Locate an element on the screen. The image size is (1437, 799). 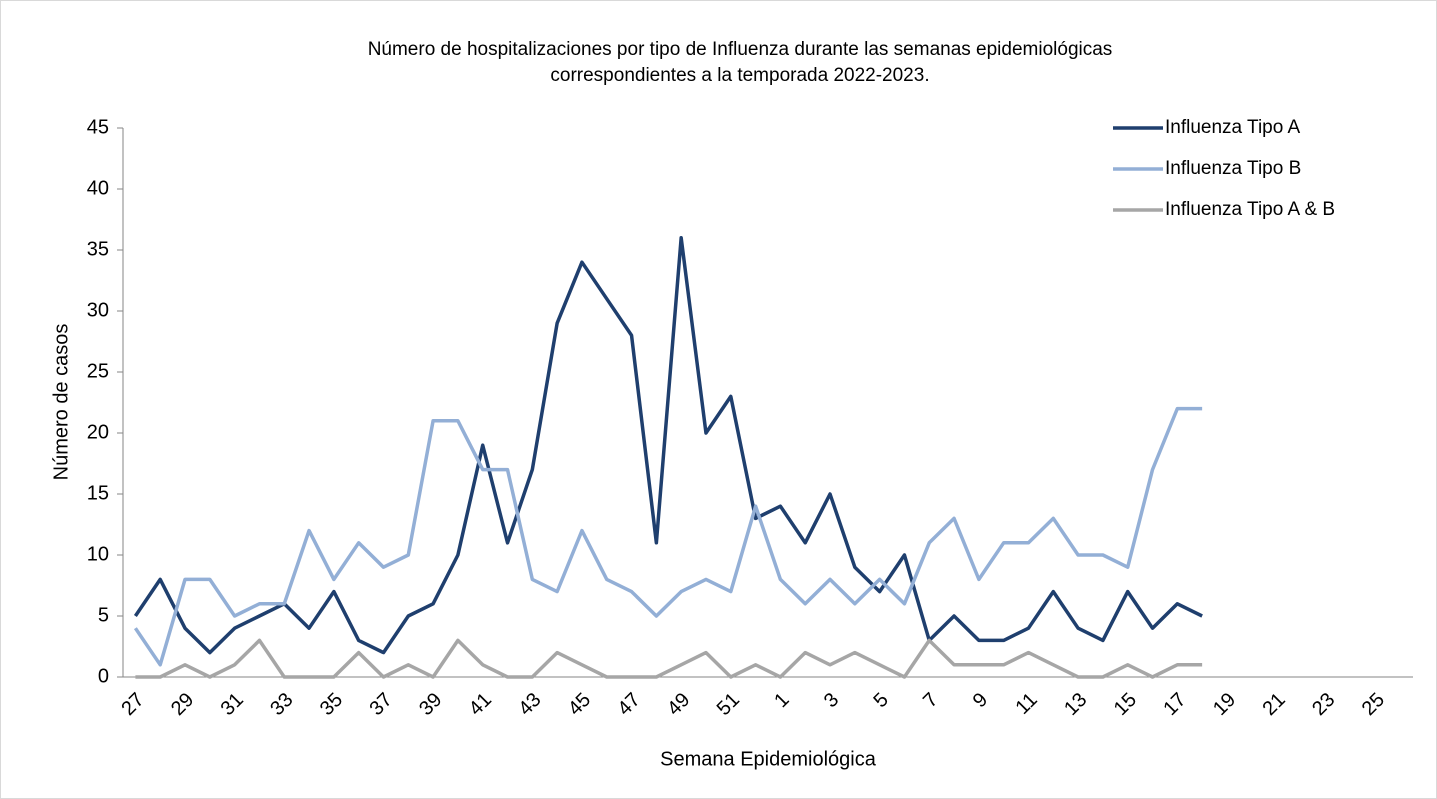
y-tick-label: 5 is located at coordinates (103, 615).